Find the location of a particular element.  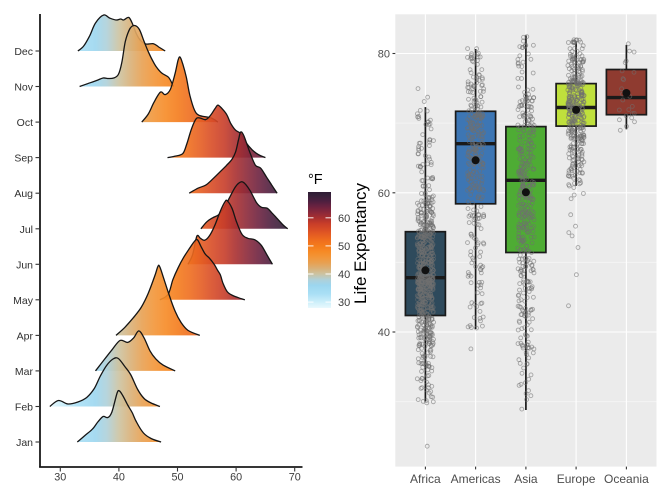

svg-text: Life Expentancy is located at coordinates (360, 243).